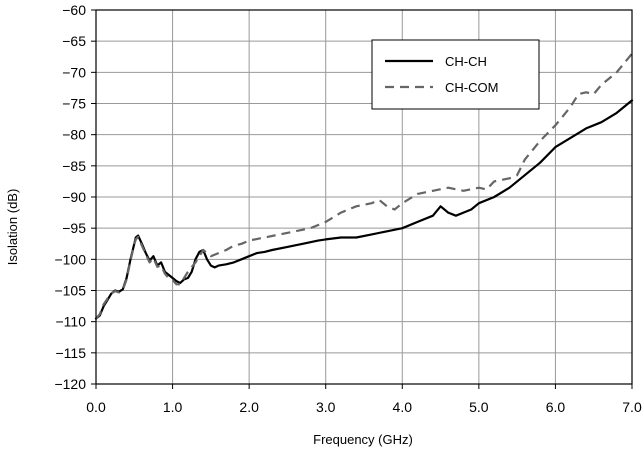 This screenshot has width=644, height=457. Describe the element at coordinates (96, 407) in the screenshot. I see `x-tick-label: 0.0` at that location.